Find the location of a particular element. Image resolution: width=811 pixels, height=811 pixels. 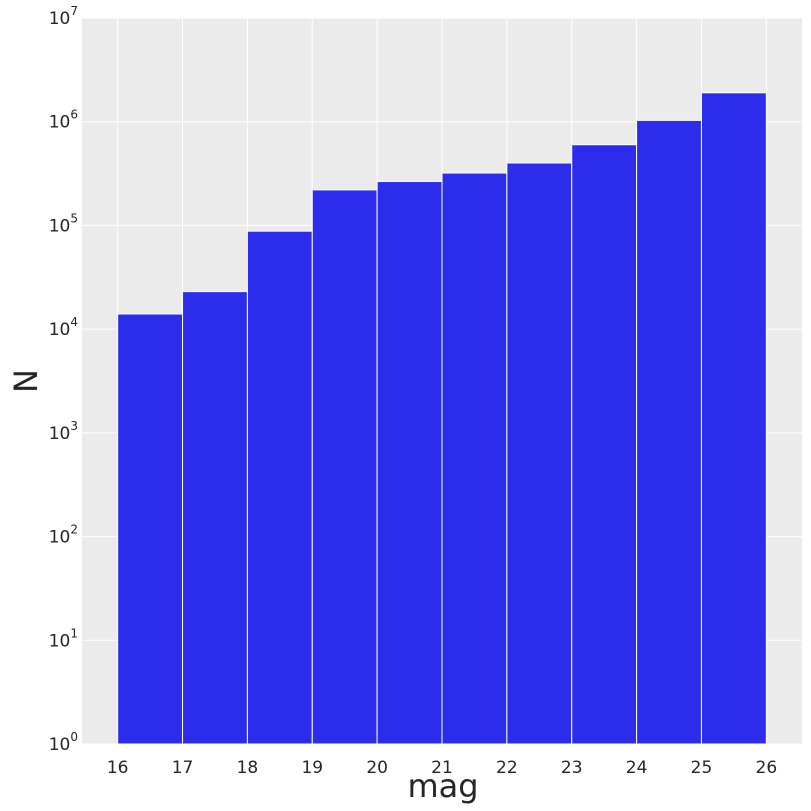

x-tick-label: 26 is located at coordinates (767, 768).